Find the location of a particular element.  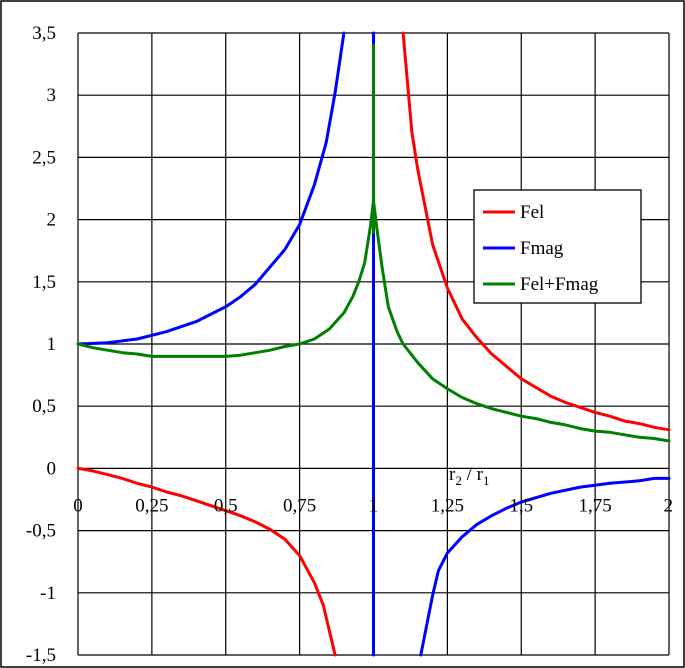

x-tick-label: 1,5 is located at coordinates (521, 505).